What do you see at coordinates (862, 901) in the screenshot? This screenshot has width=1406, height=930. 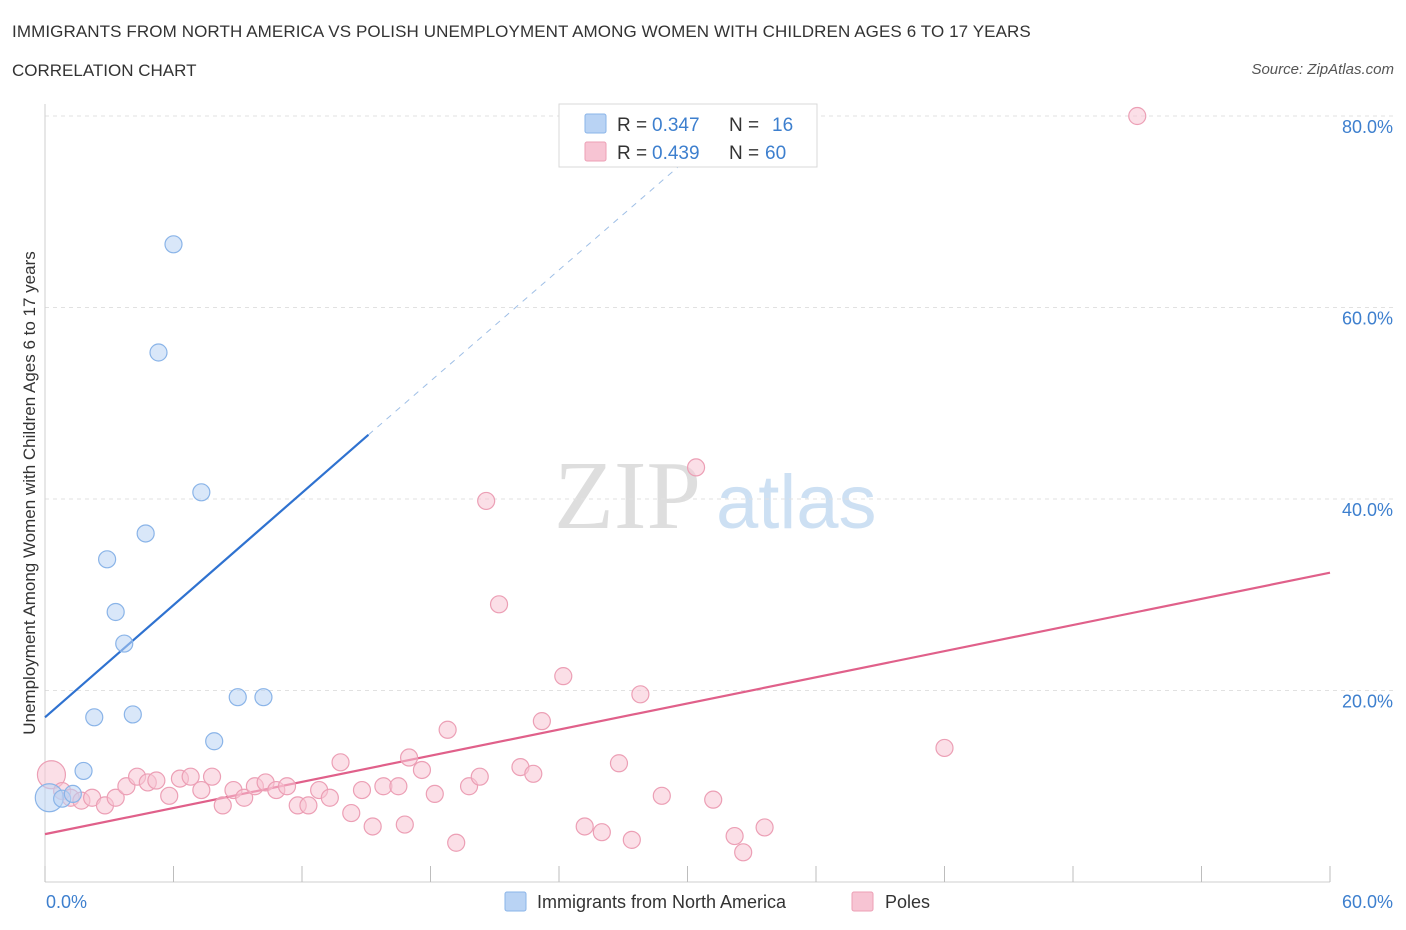 I see `series-legend-swatch-poles` at bounding box center [862, 901].